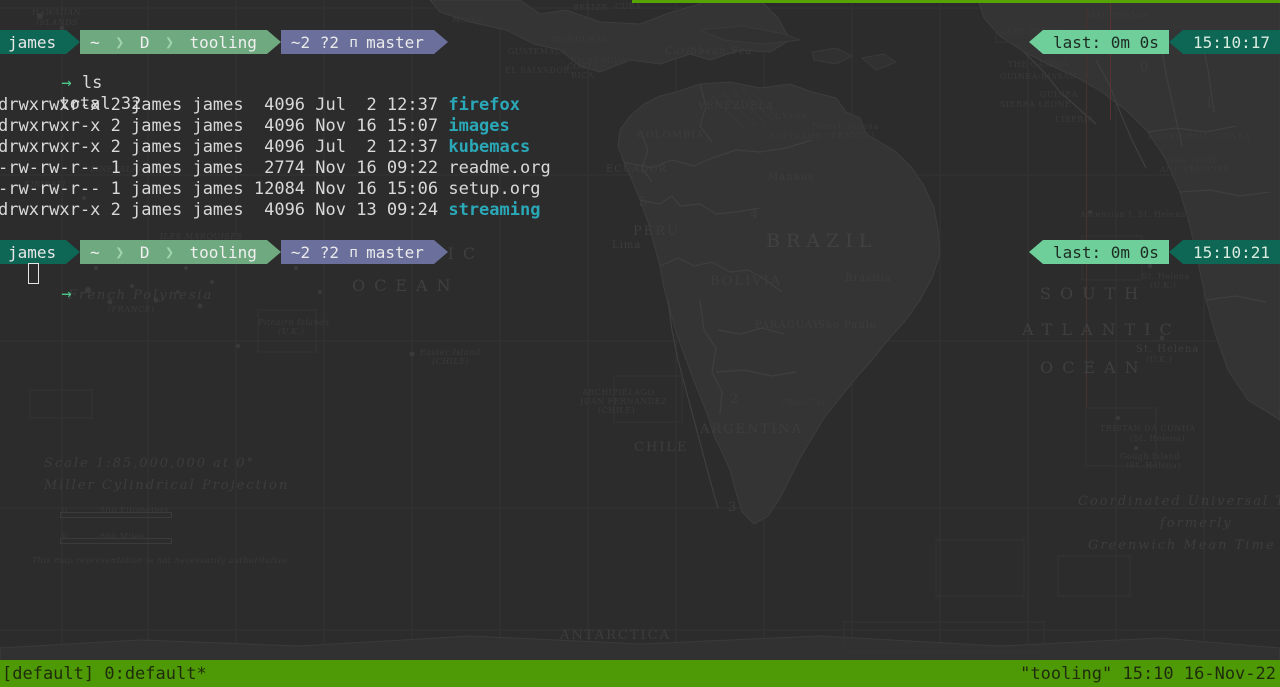  I want to click on map-label: GUINEA-BISSAU, so click(1038, 76).